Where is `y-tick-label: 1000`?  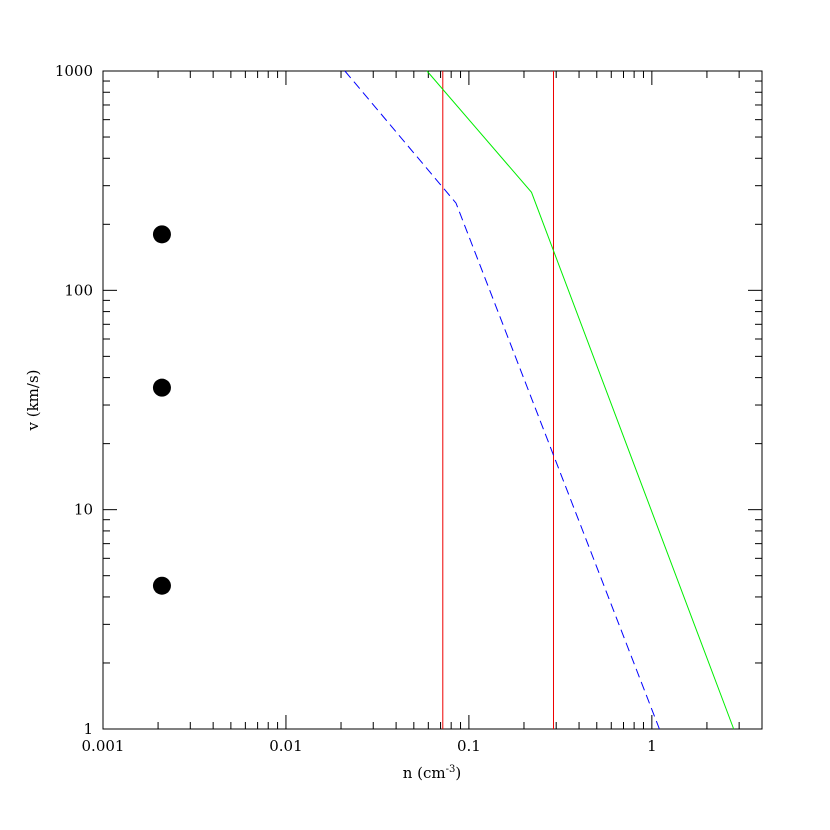
y-tick-label: 1000 is located at coordinates (74, 71).